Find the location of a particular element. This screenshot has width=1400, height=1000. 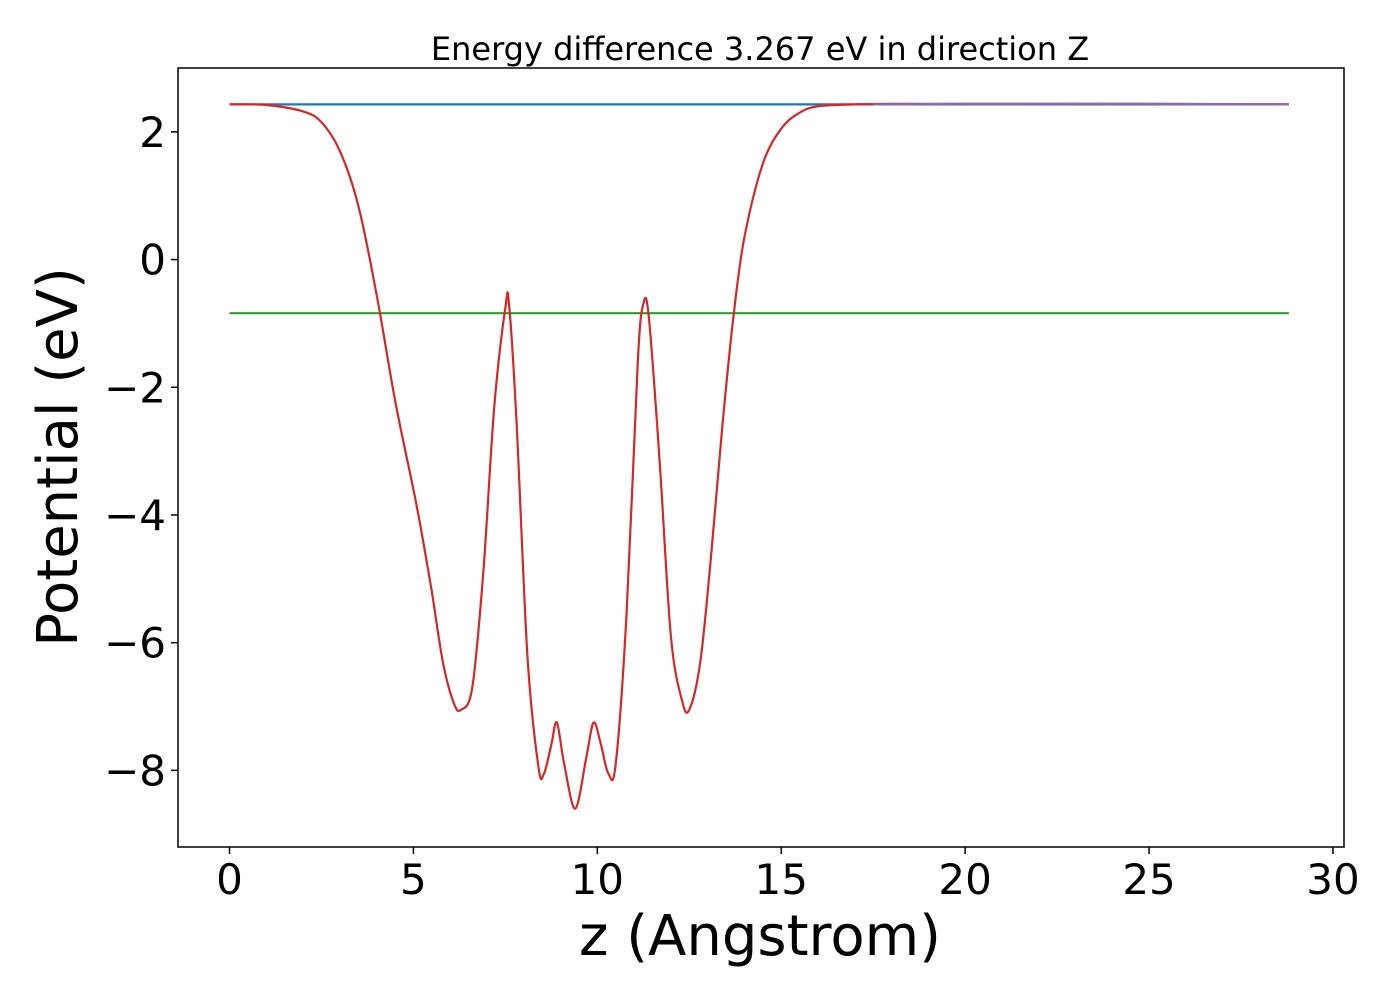

x-tick-label: 10 is located at coordinates (597, 879).